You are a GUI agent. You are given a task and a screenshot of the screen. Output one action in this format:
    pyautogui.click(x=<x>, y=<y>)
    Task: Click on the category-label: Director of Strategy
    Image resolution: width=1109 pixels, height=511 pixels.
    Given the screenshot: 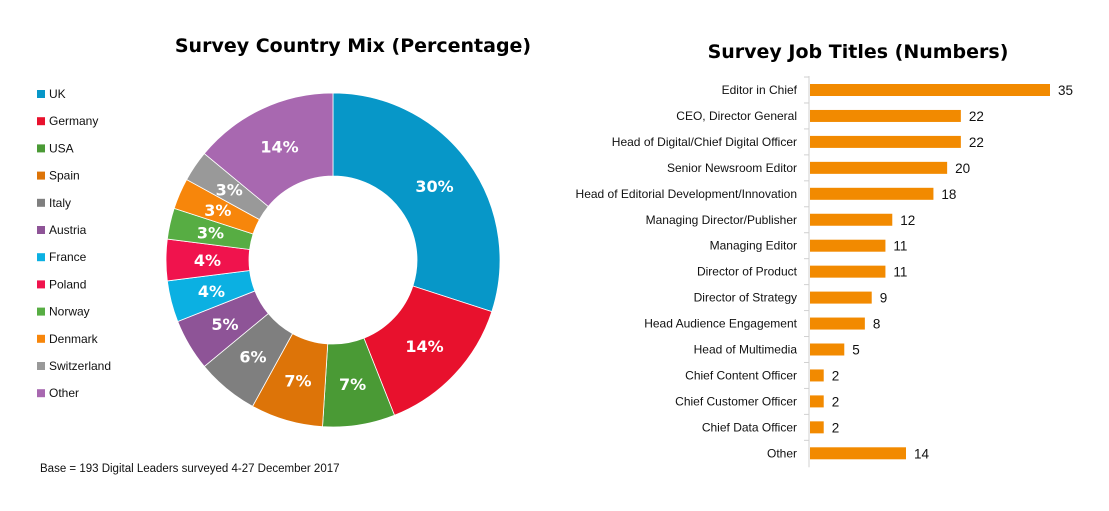 What is the action you would take?
    pyautogui.click(x=745, y=298)
    